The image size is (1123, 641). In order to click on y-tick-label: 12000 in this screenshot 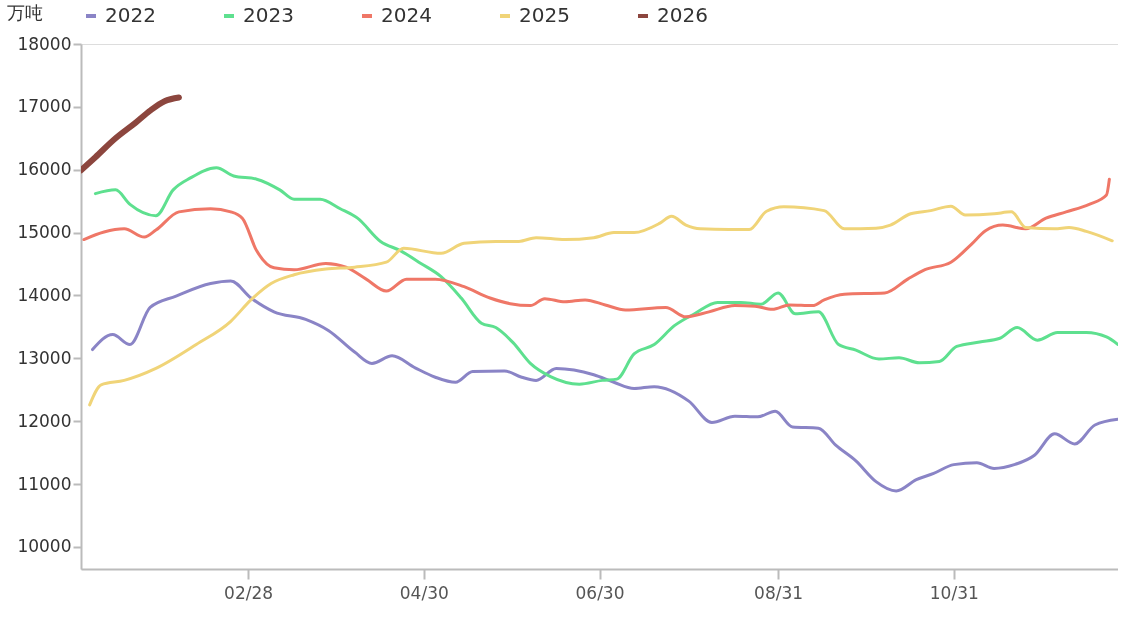, I will do `click(44, 420)`.